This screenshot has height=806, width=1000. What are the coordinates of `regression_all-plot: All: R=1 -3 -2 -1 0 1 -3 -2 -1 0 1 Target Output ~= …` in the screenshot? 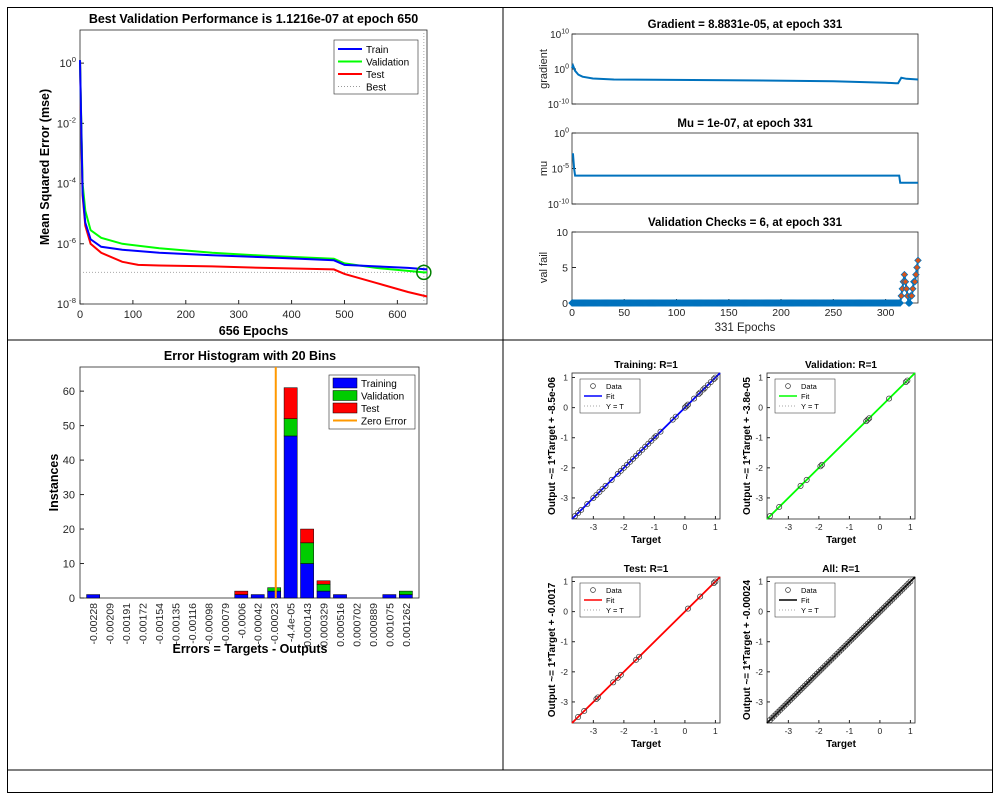 It's located at (829, 657).